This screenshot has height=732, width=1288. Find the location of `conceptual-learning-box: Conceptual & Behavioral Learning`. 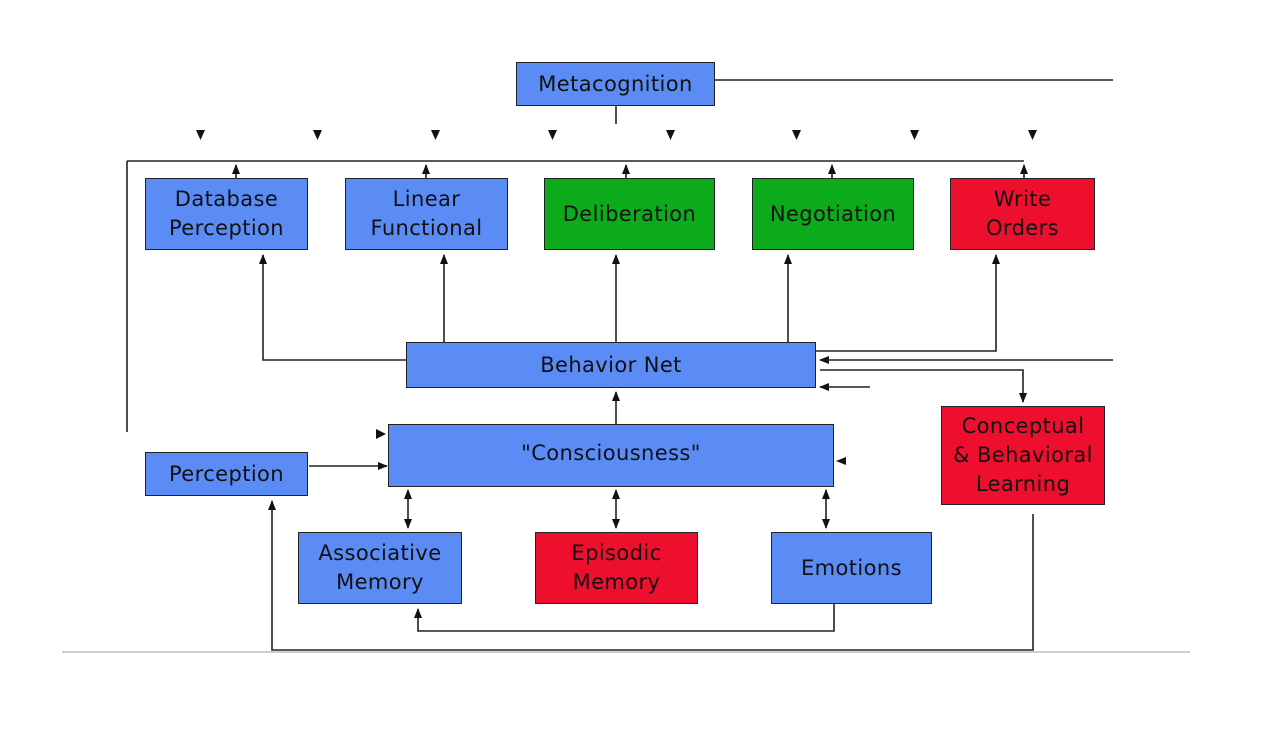

conceptual-learning-box: Conceptual & Behavioral Learning is located at coordinates (1023, 455).